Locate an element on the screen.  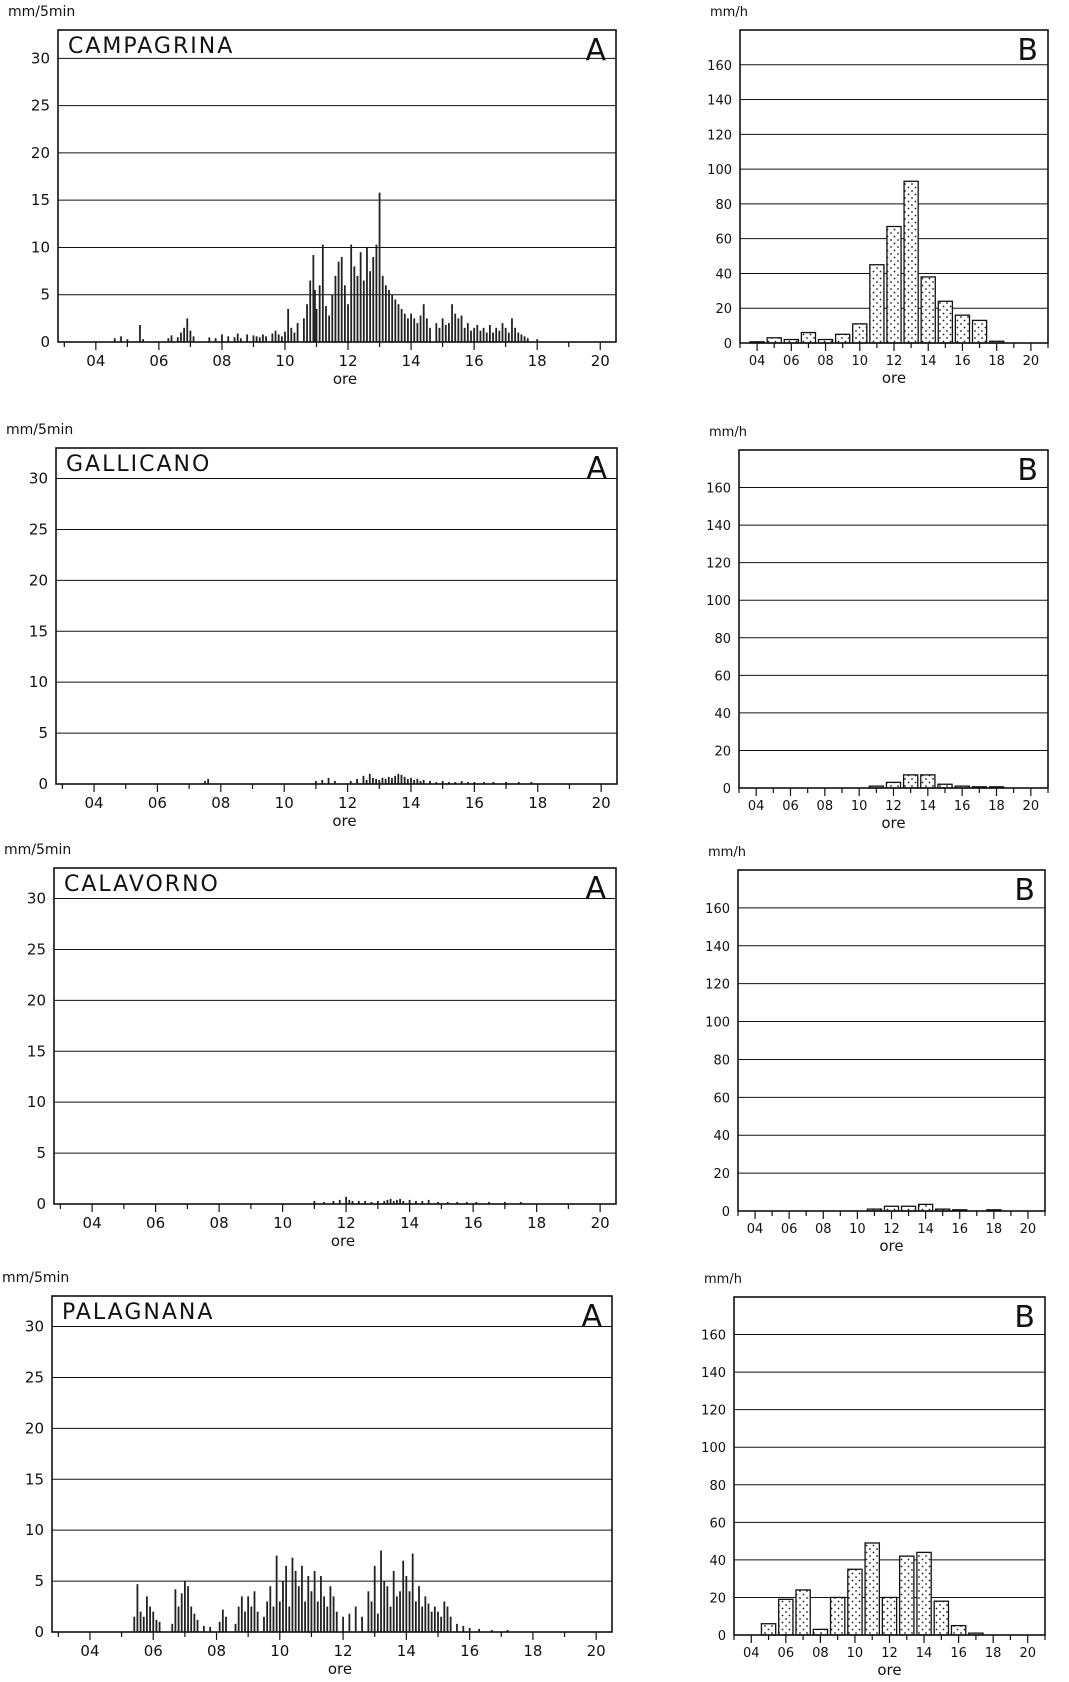
chart-campagrina-b-ytick-140: 140 is located at coordinates (719, 101).